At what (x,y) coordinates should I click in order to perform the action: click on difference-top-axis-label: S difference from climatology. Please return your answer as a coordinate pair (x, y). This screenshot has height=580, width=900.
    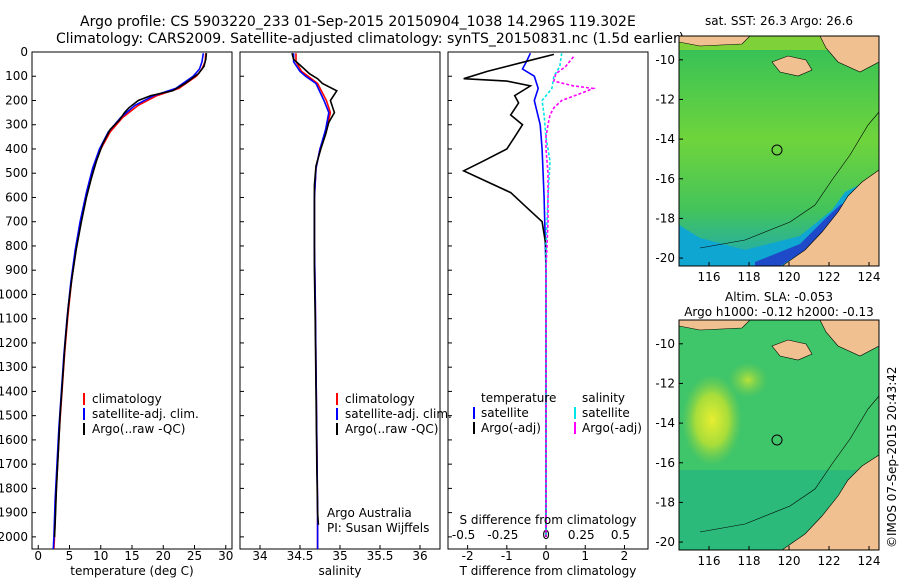
    Looking at the image, I should click on (548, 520).